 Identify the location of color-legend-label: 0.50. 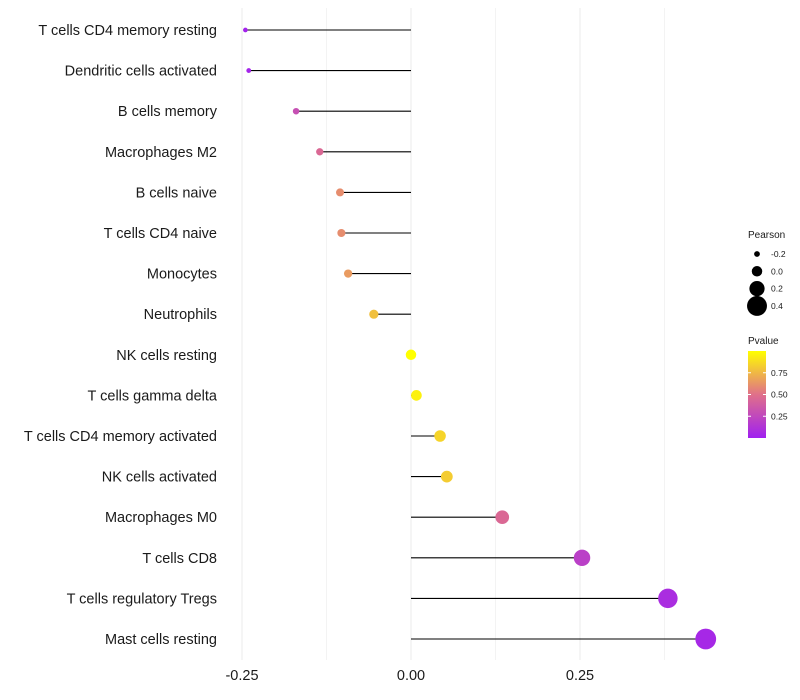
(779, 395).